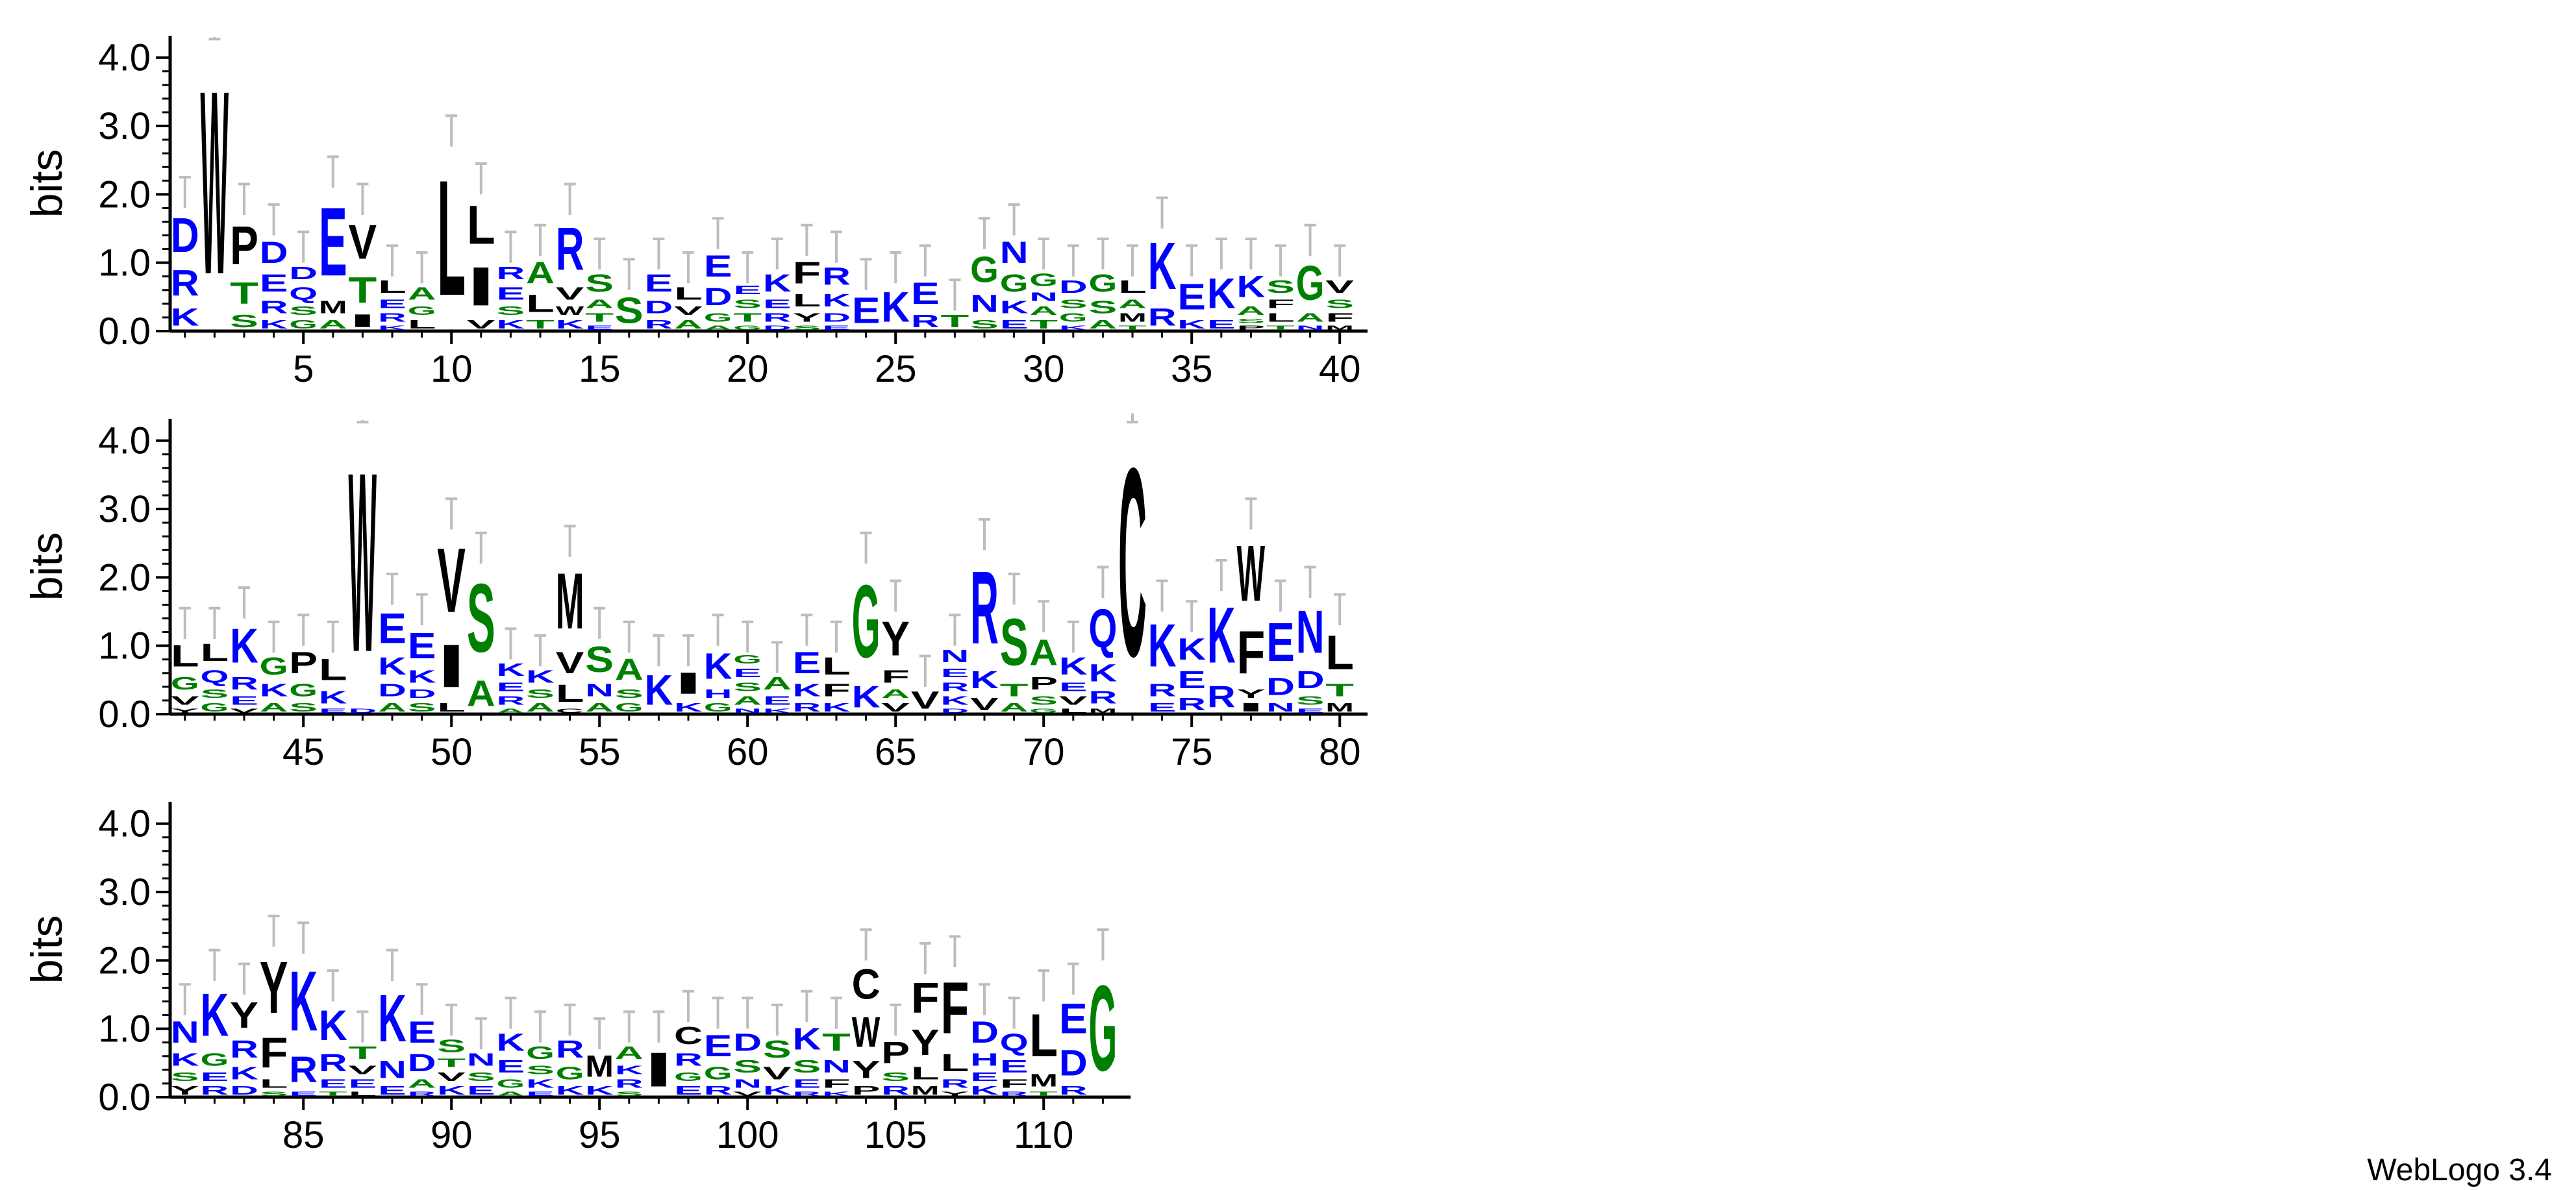 The width and height of the screenshot is (2576, 1190). What do you see at coordinates (600, 369) in the screenshot?
I see `x-tick-label: 15` at bounding box center [600, 369].